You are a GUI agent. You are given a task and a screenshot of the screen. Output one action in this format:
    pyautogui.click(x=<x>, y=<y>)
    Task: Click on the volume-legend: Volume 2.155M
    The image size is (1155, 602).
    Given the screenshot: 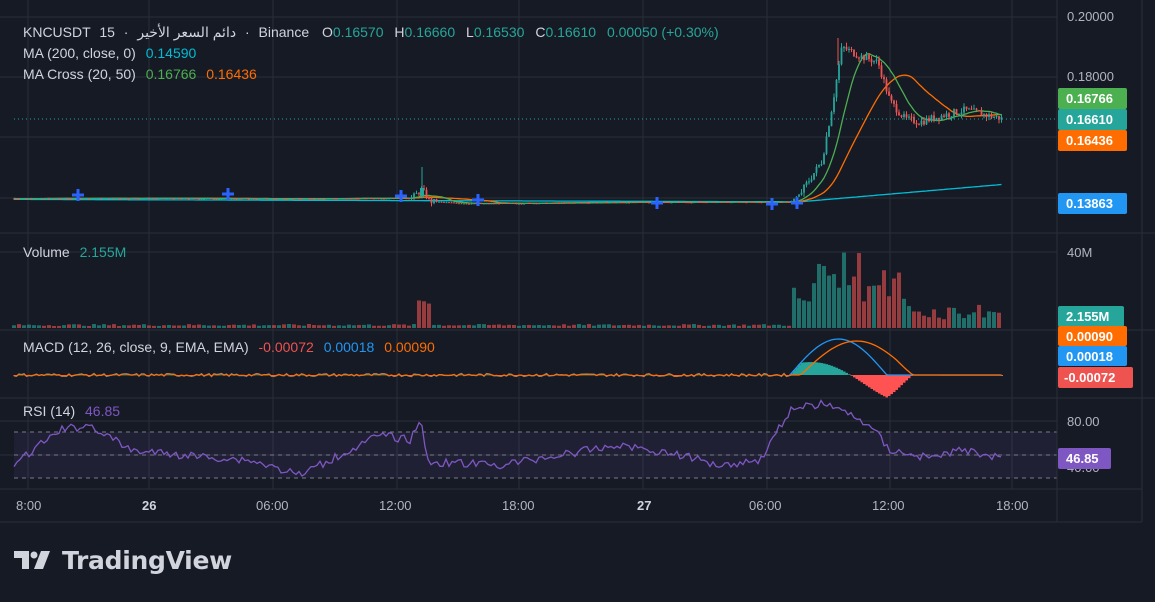 What is the action you would take?
    pyautogui.click(x=74, y=252)
    